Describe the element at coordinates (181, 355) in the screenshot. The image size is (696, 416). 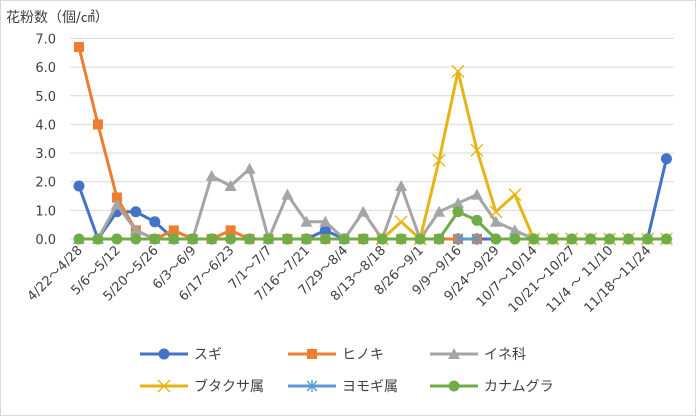
I see `legend-item: スギ` at that location.